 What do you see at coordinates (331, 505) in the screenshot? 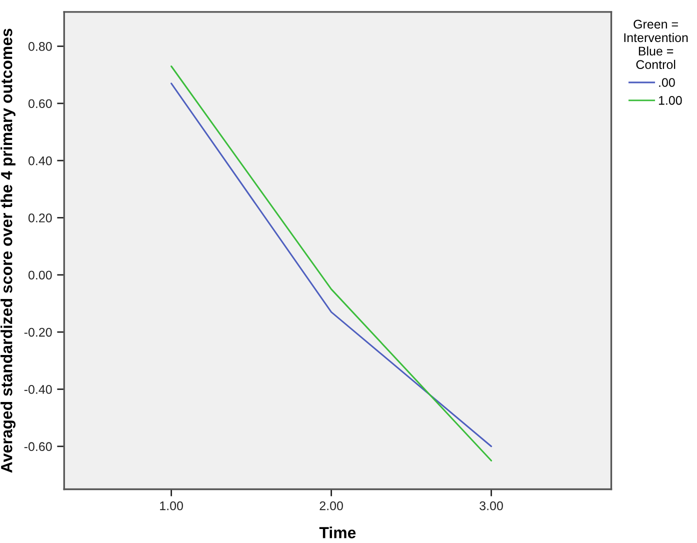
I see `x-tick-label: 2.00` at bounding box center [331, 505].